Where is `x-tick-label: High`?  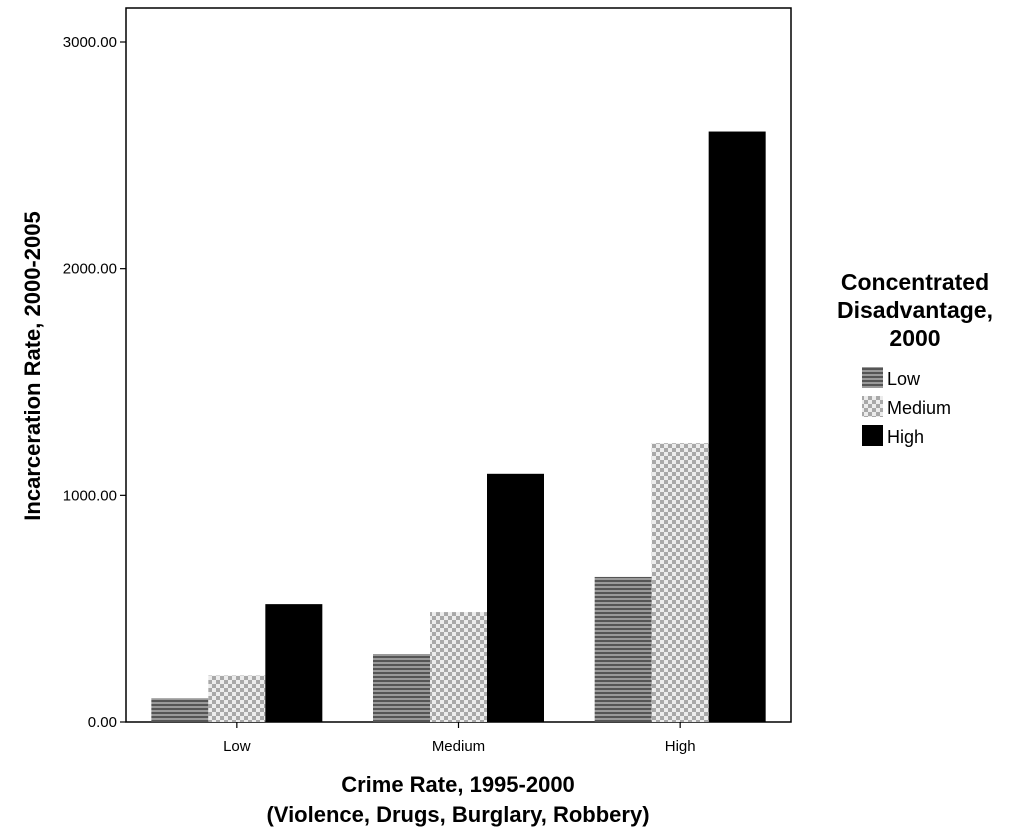 x-tick-label: High is located at coordinates (680, 746).